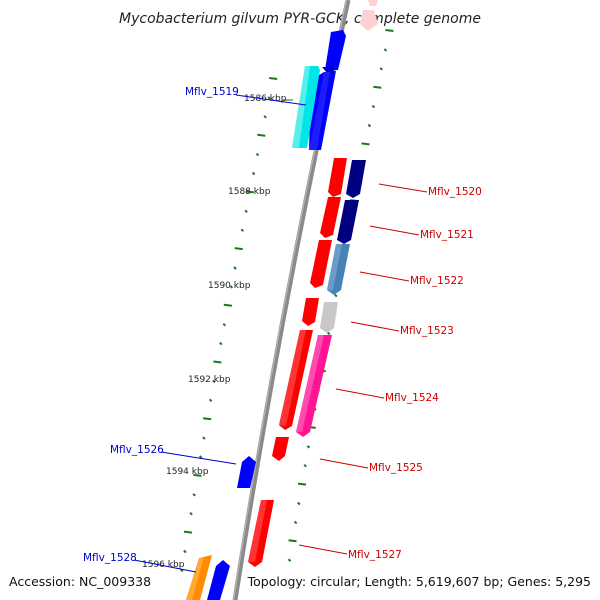  I want to click on gene-label-Mflv_1523: Mflv_1523, so click(427, 331).